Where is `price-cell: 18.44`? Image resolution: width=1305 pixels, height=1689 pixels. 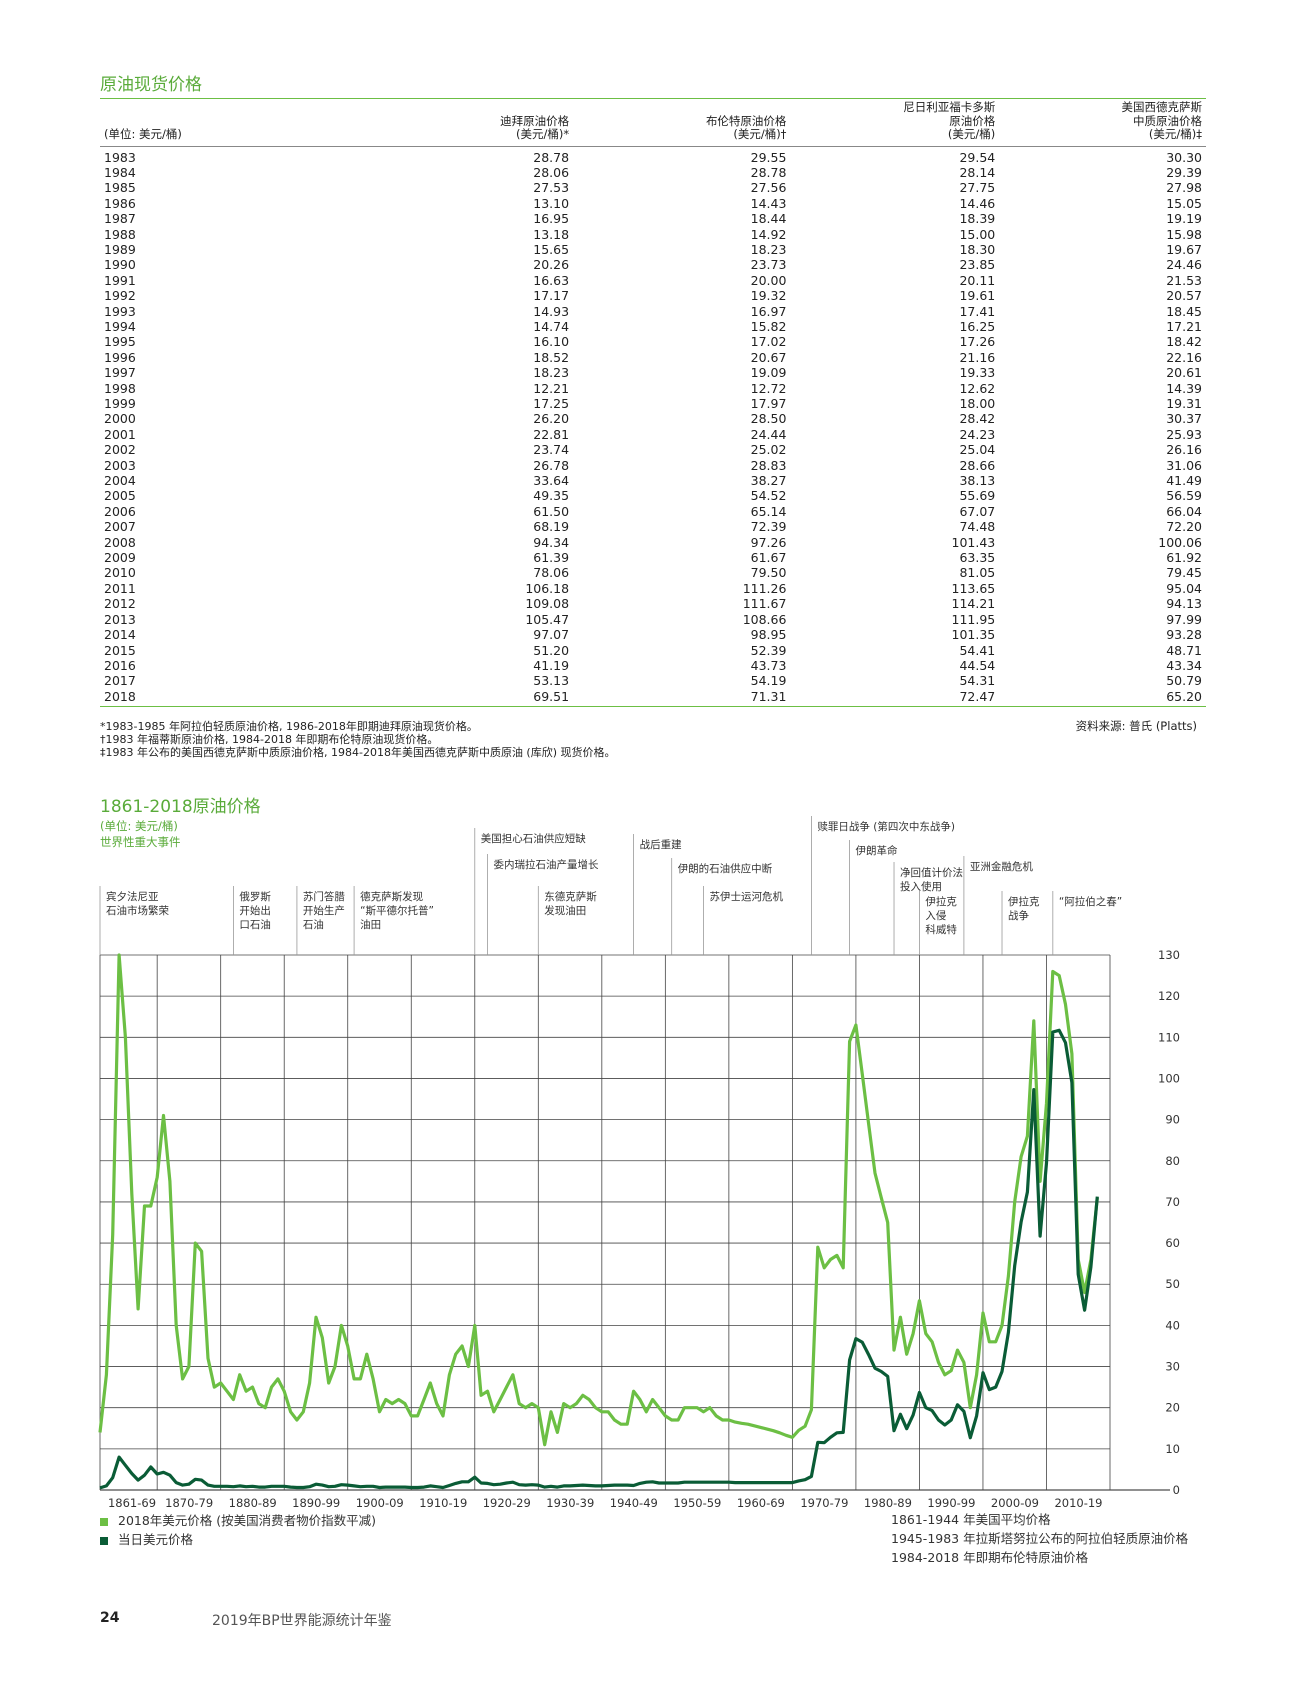 price-cell: 18.44 is located at coordinates (768, 219).